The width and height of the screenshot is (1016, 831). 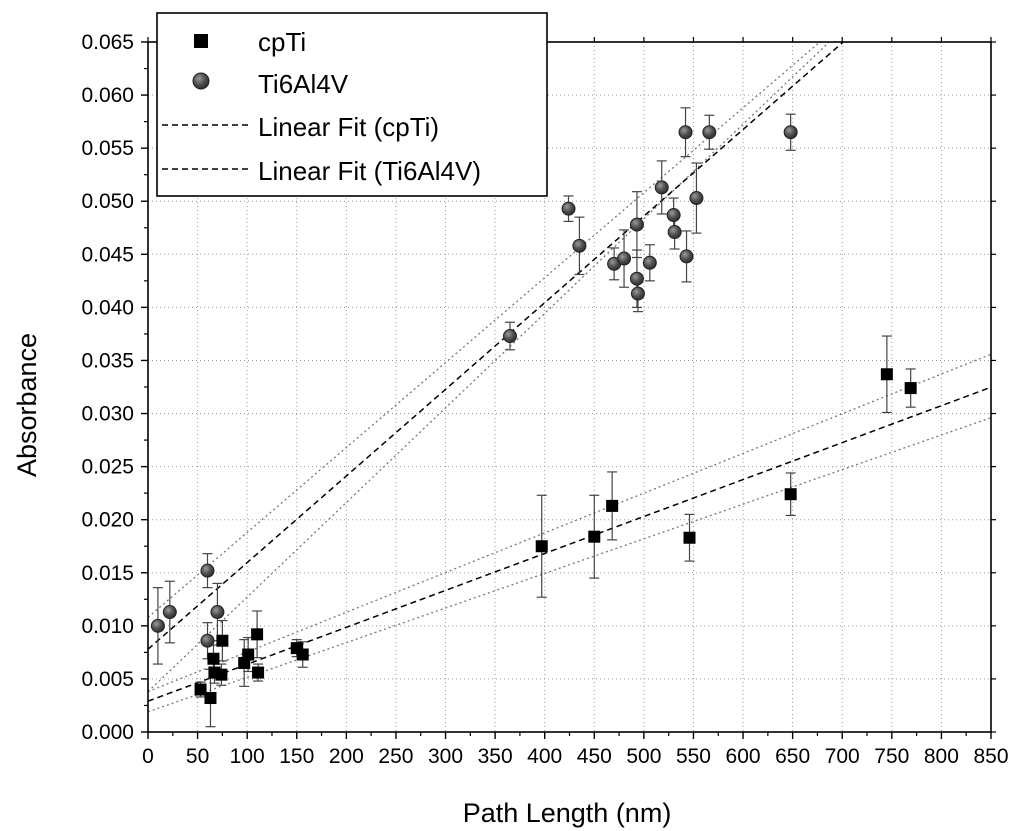 I want to click on y-tick-label: 0.020, so click(x=107, y=520).